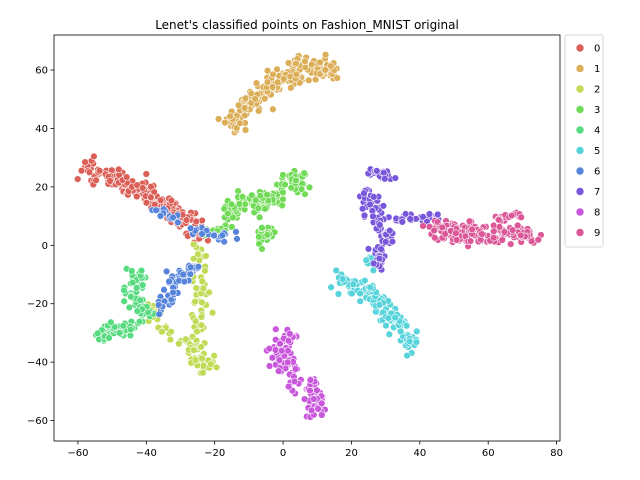  Describe the element at coordinates (419, 453) in the screenshot. I see `x-tick-label: 40` at that location.